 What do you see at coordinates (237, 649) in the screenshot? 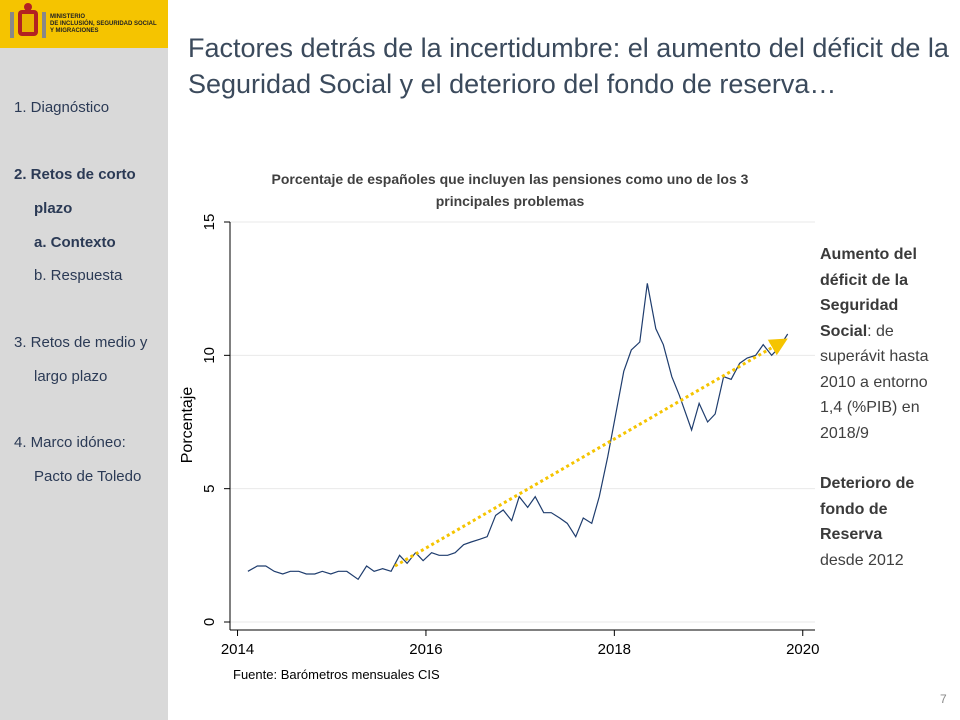
I see `x-tick-label: 2014` at bounding box center [237, 649].